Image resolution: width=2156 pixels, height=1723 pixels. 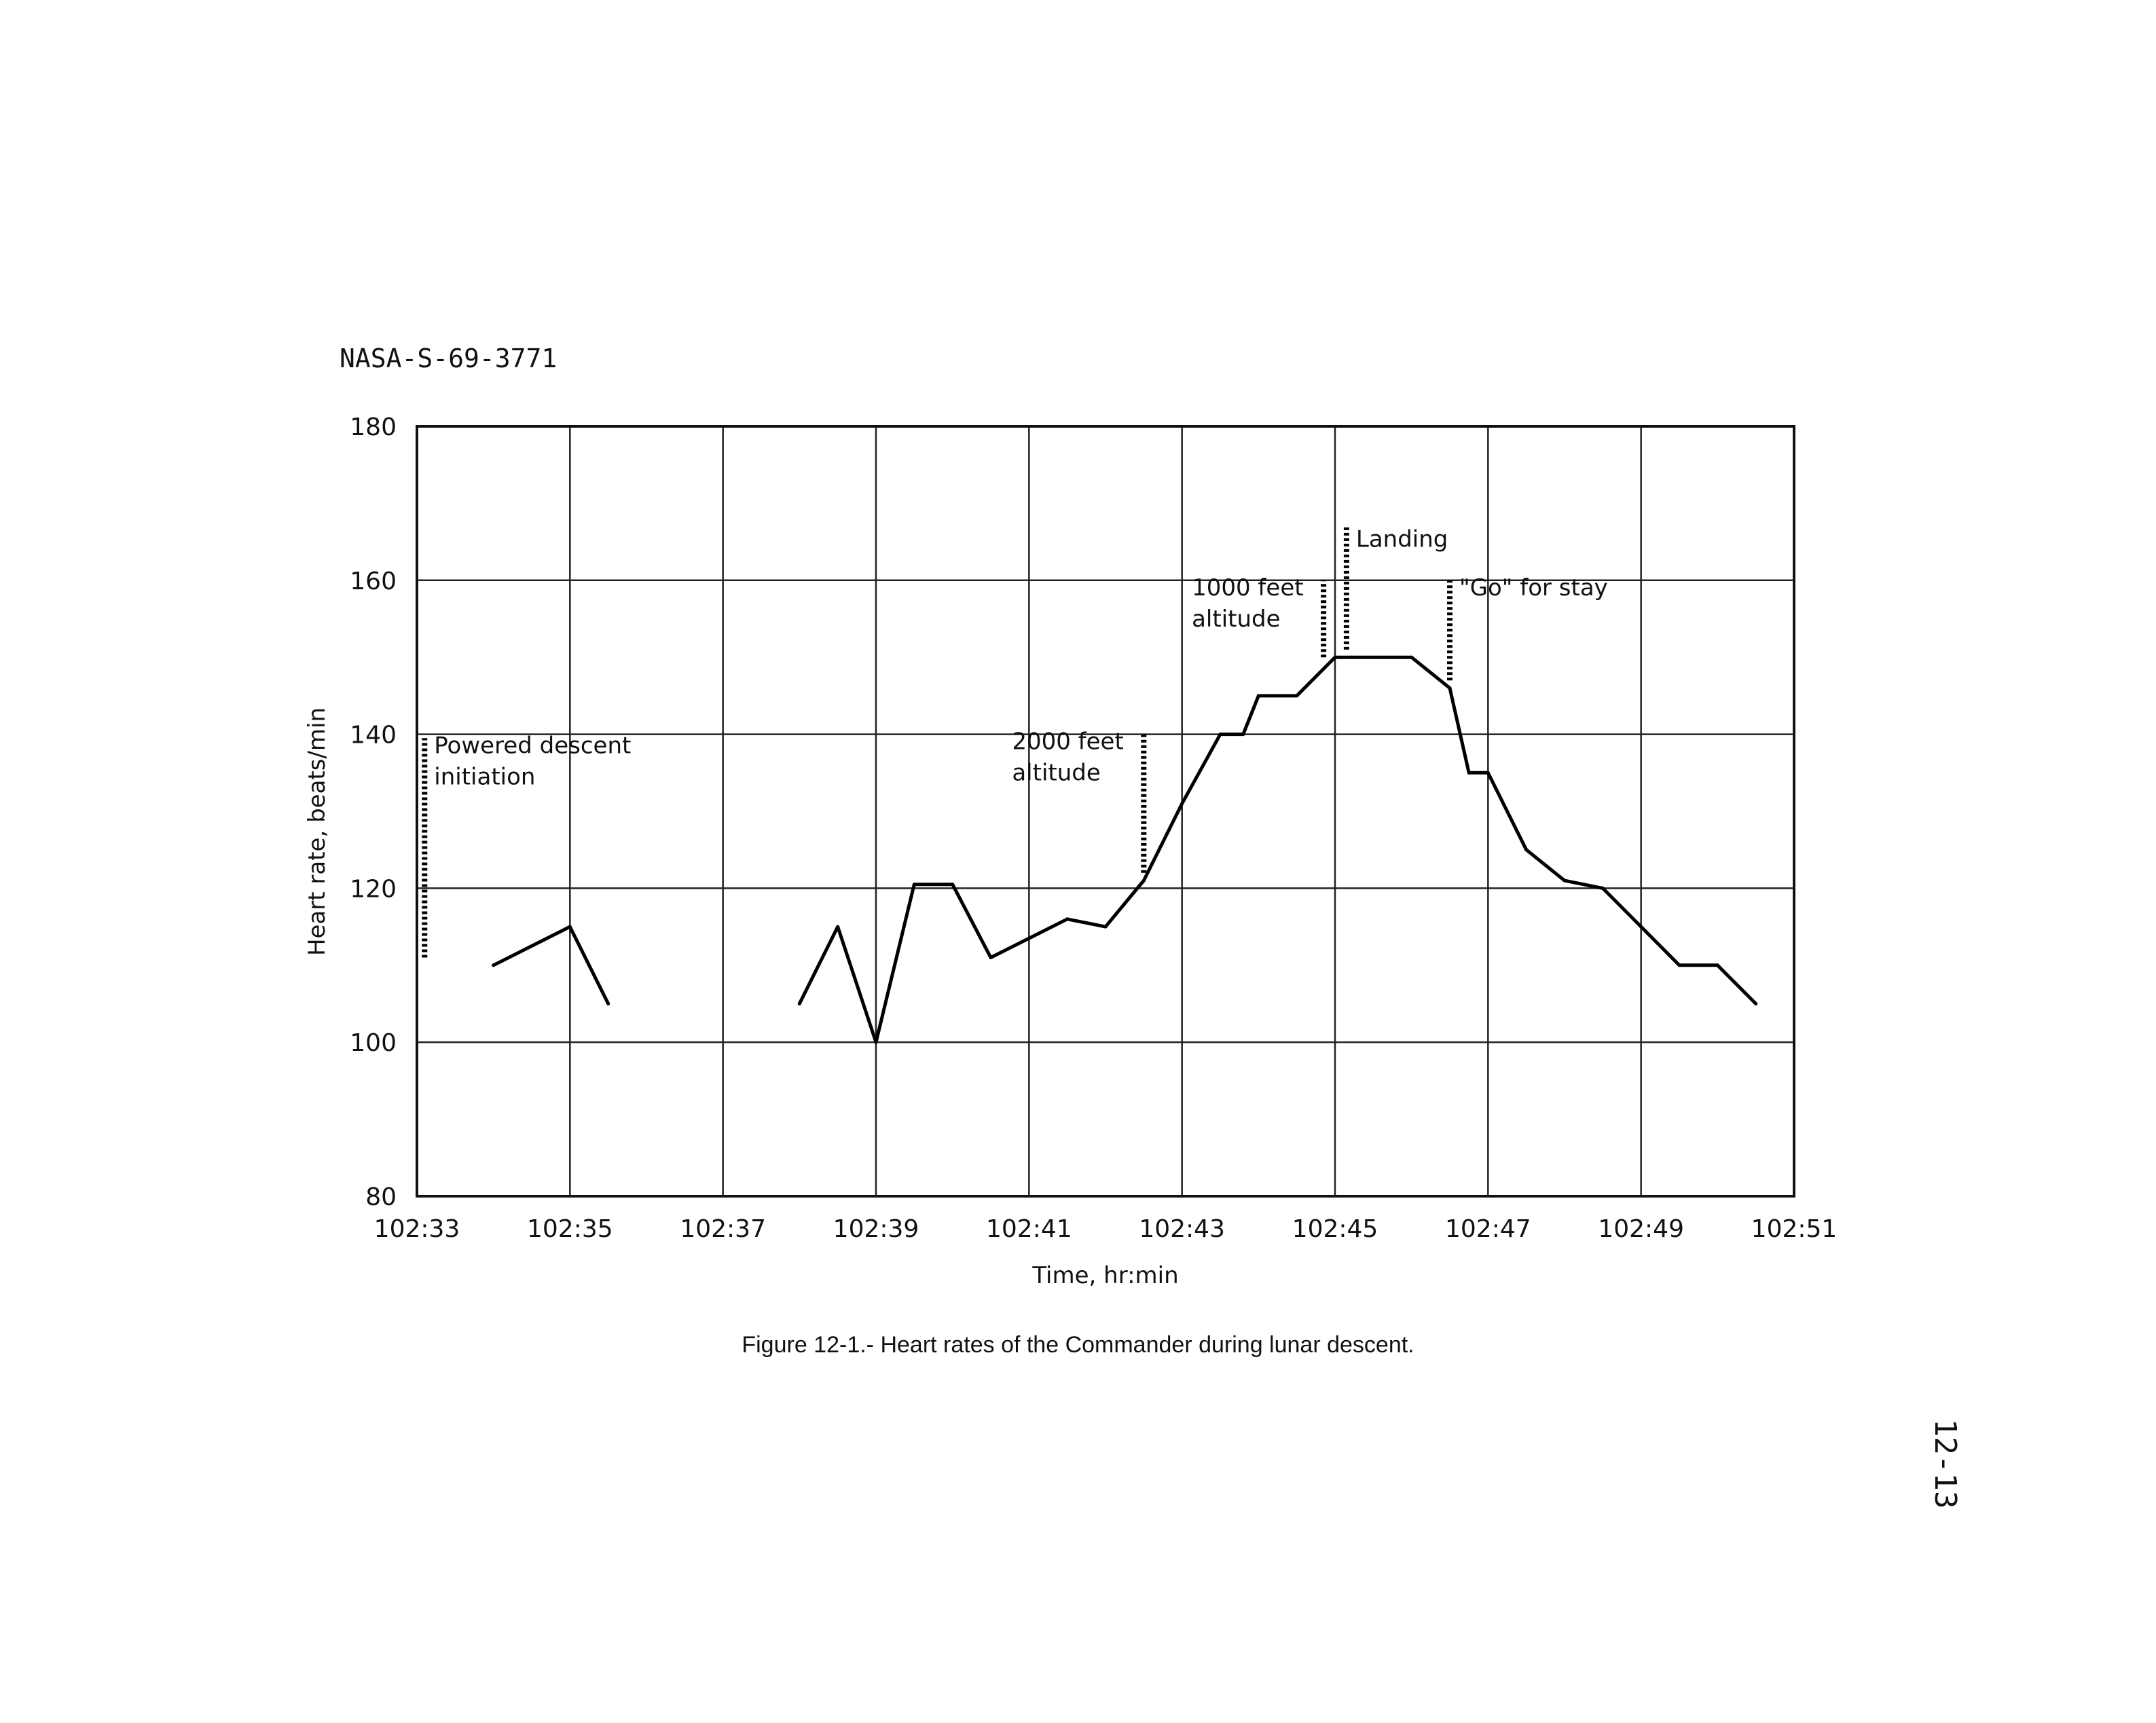 I want to click on x-tick-label: 102:39, so click(x=876, y=1229).